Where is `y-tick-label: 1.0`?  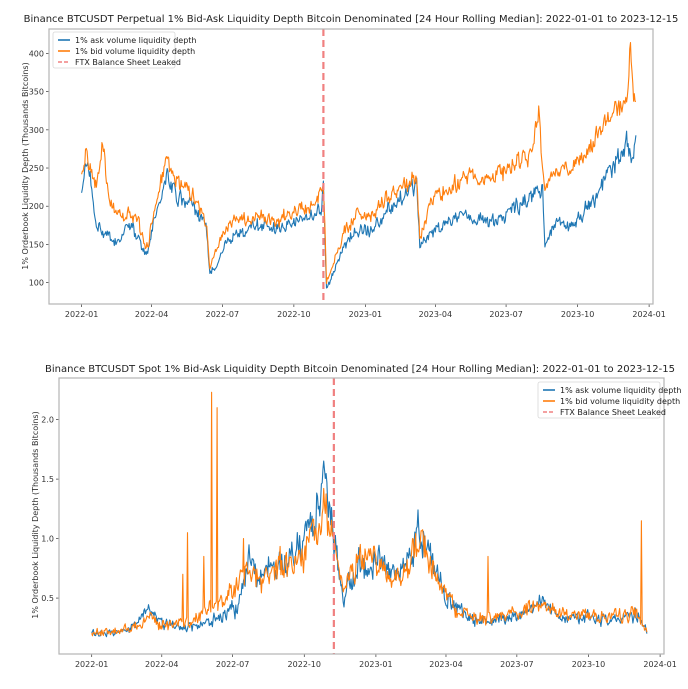 y-tick-label: 1.0 is located at coordinates (47, 539).